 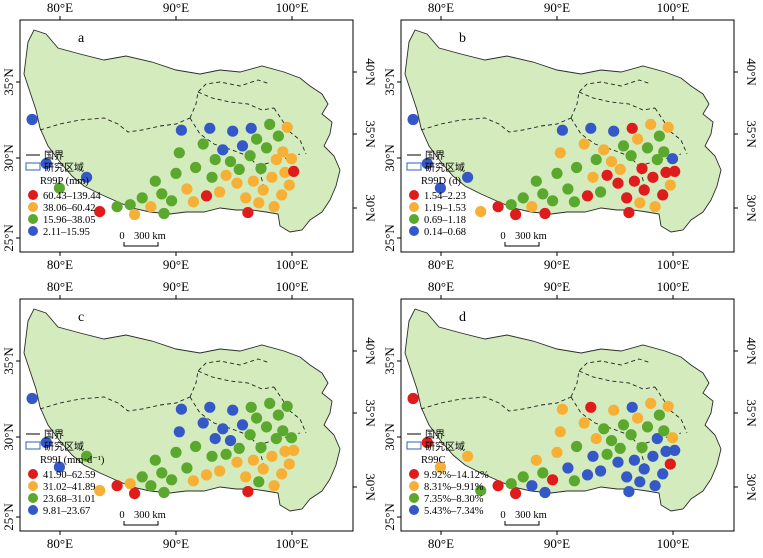 I want to click on panel-letter: d, so click(x=462, y=317).